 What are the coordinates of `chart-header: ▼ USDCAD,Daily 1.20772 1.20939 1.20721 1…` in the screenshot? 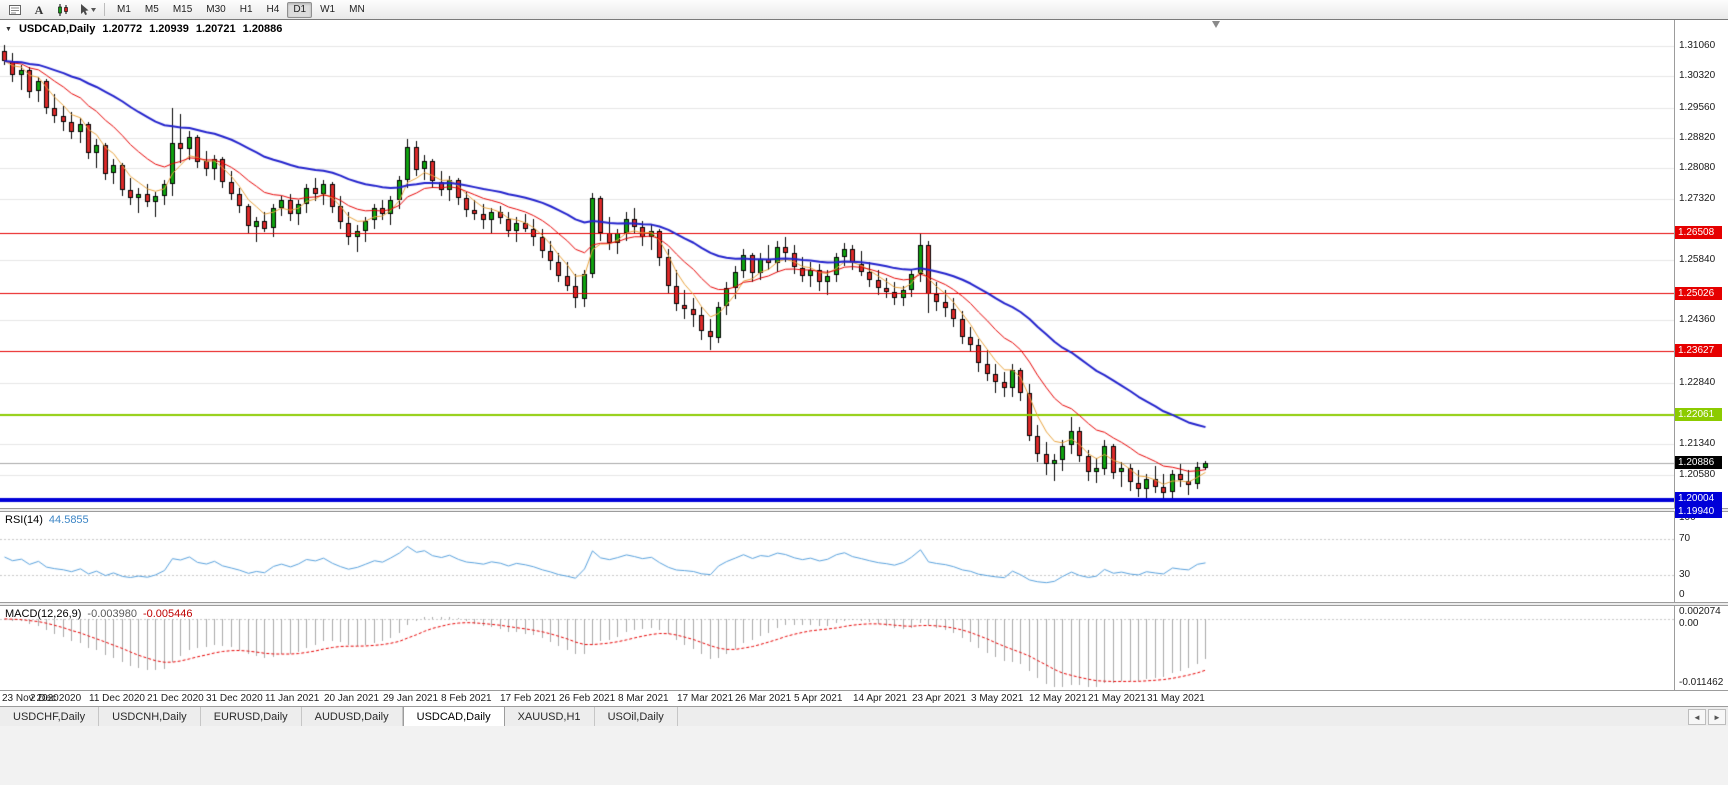 It's located at (143, 29).